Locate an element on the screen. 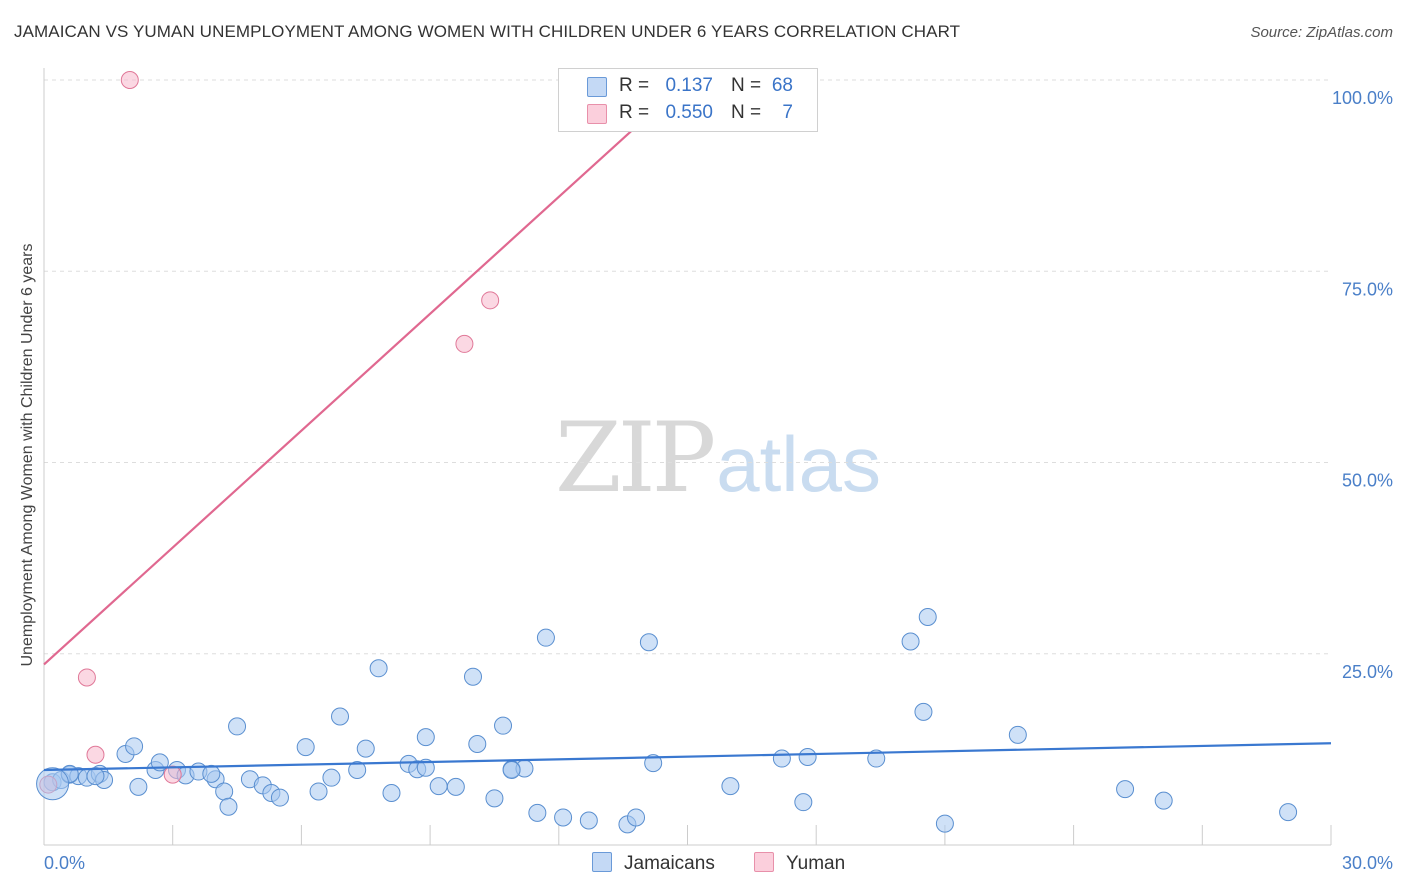  legend-row-jamaicans: R = 0.137 N = 68 is located at coordinates (688, 87).